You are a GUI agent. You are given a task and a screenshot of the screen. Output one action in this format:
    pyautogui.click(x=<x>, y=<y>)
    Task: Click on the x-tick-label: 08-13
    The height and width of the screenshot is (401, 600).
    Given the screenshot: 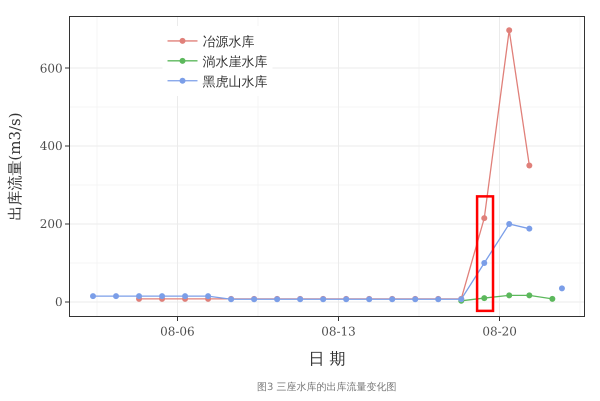 What is the action you would take?
    pyautogui.click(x=338, y=331)
    